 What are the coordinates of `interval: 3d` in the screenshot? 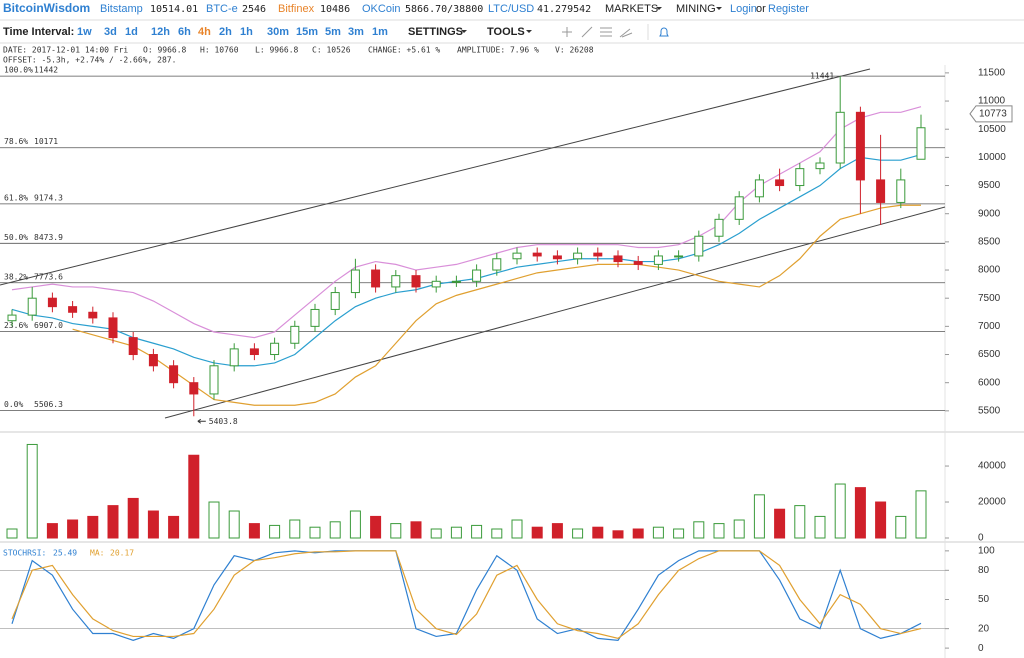 It's located at (110, 32).